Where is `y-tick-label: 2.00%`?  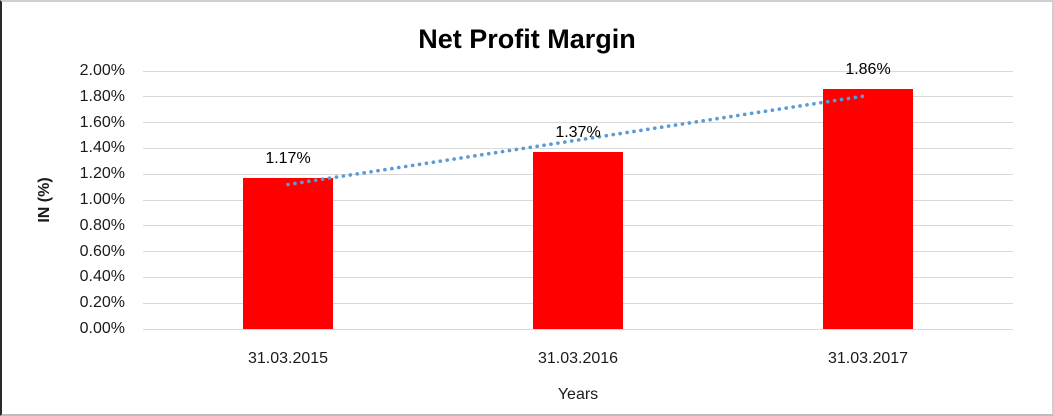 y-tick-label: 2.00% is located at coordinates (102, 70).